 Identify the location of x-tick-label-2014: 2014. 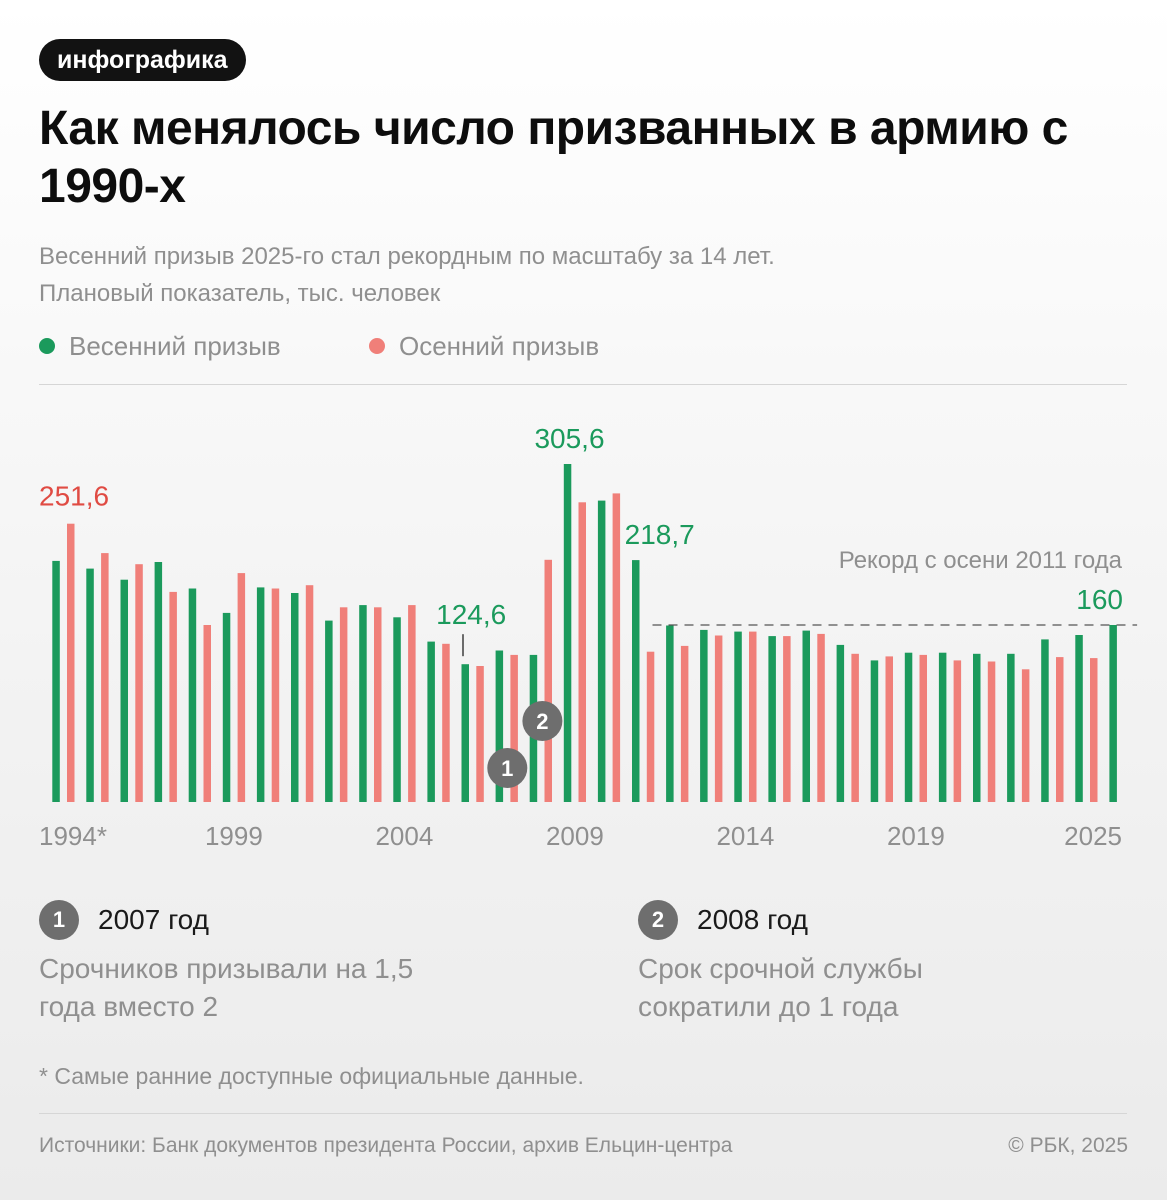
(745, 836).